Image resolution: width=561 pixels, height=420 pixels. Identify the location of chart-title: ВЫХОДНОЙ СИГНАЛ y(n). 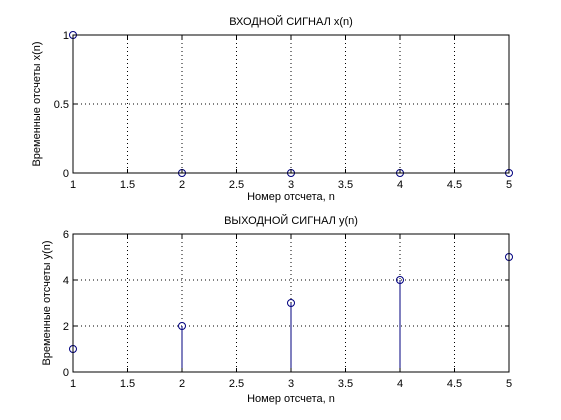
(291, 220).